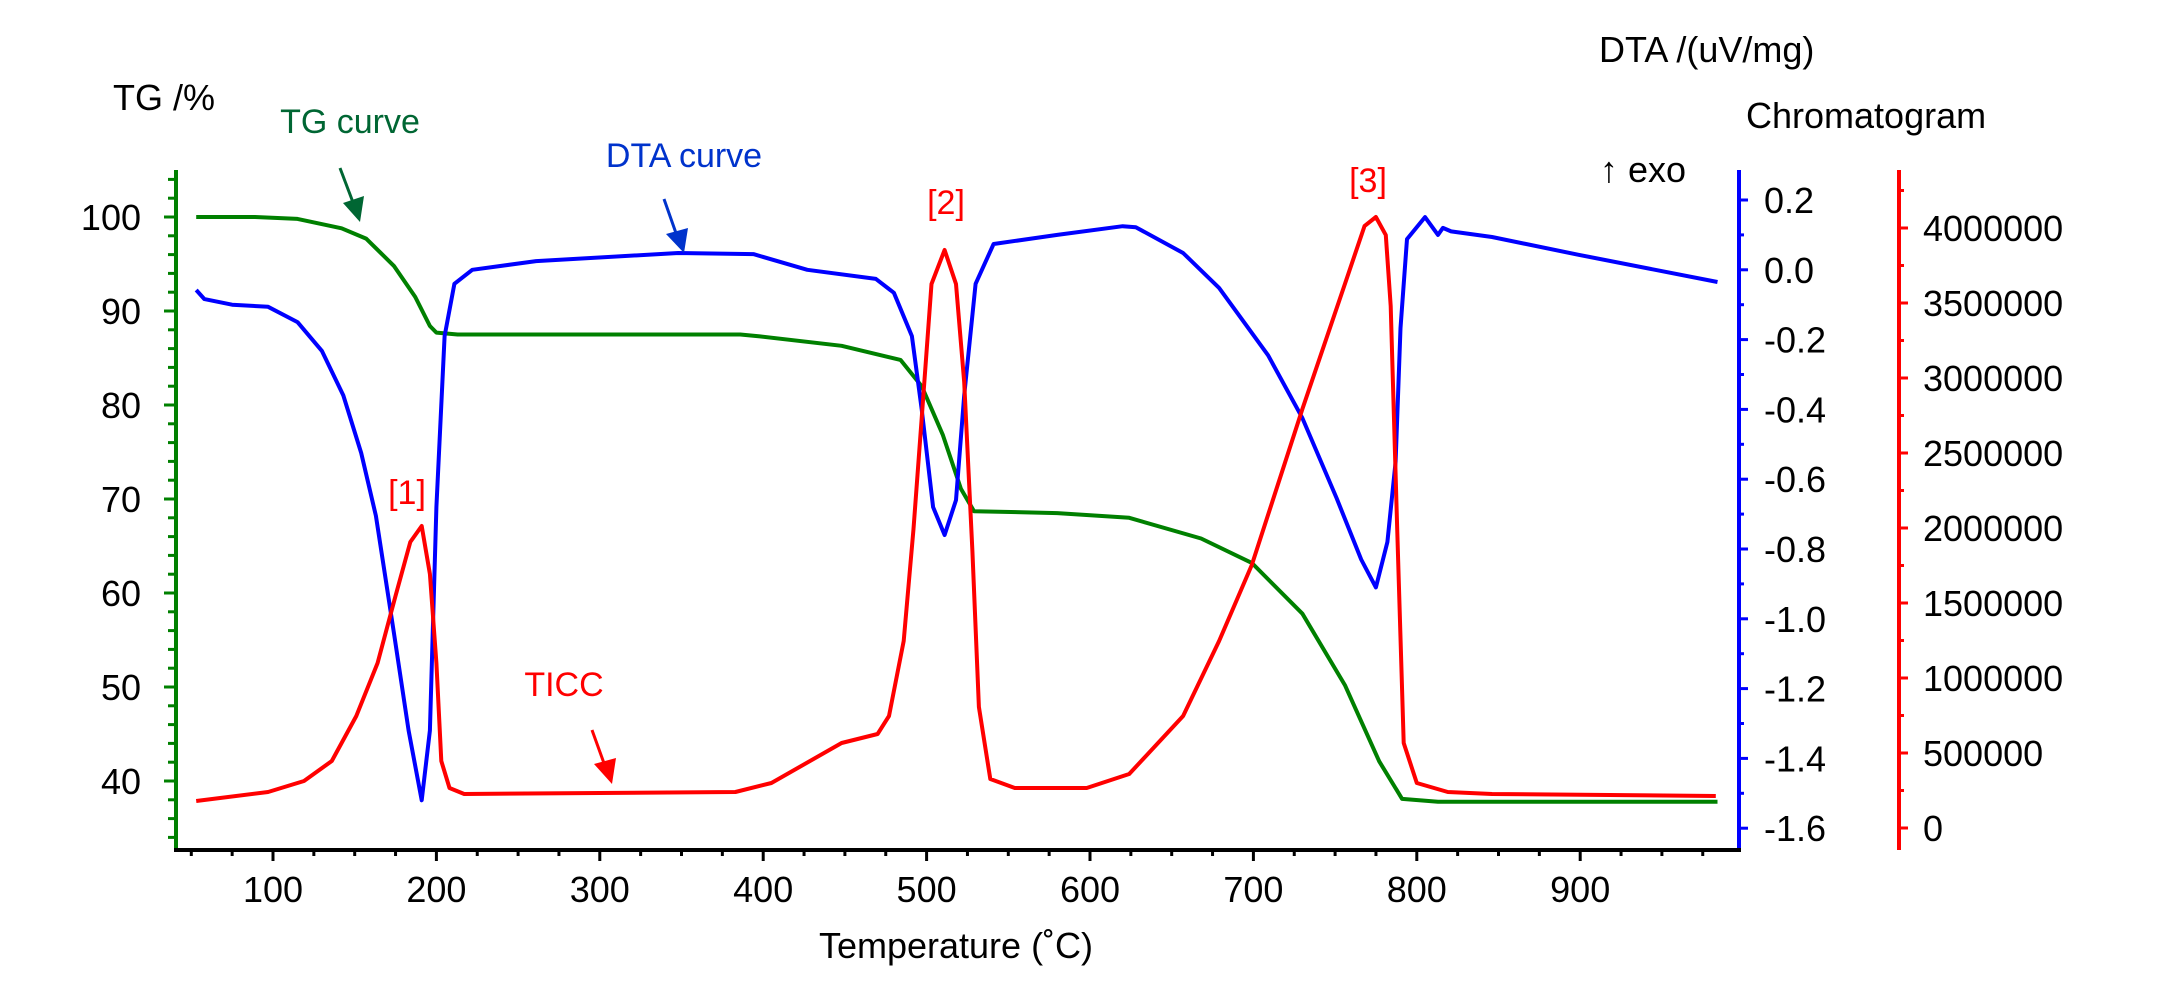  I want to click on tg-tick-label: 40, so click(121, 781).